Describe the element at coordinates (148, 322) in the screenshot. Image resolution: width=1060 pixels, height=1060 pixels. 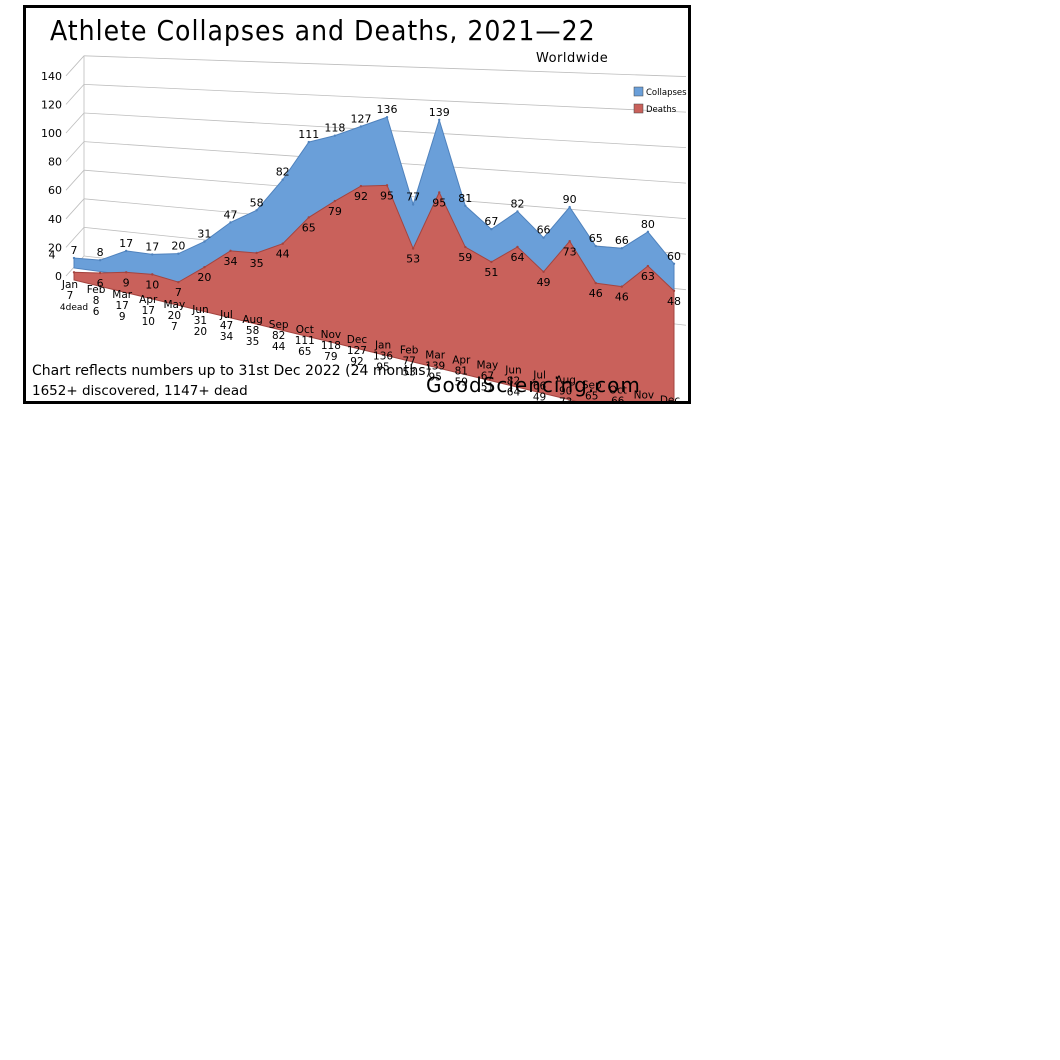
I see `x-deaths-label: 10` at that location.